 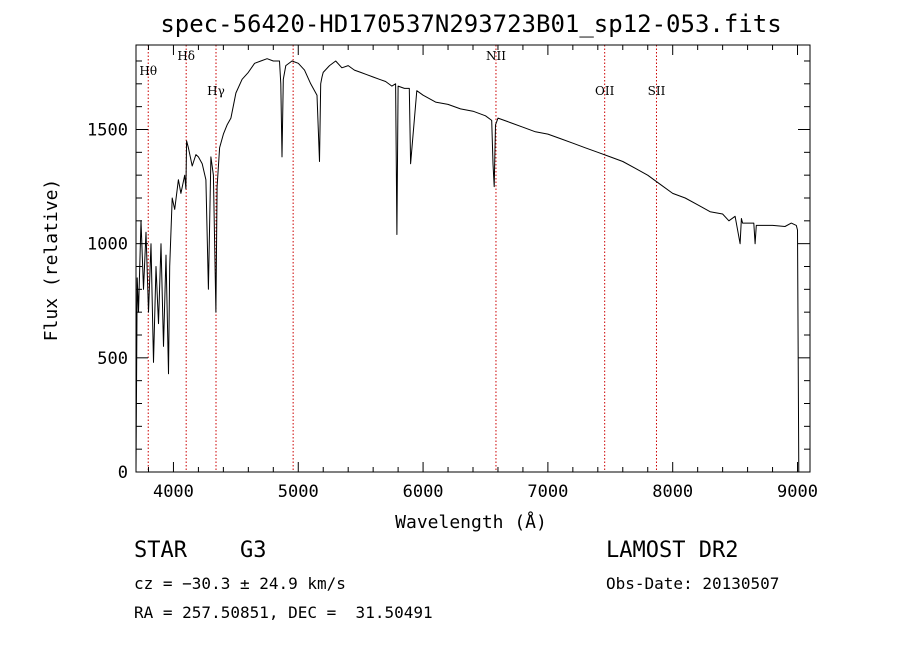 What do you see at coordinates (173, 492) in the screenshot?
I see `x-tick-label: 4000` at bounding box center [173, 492].